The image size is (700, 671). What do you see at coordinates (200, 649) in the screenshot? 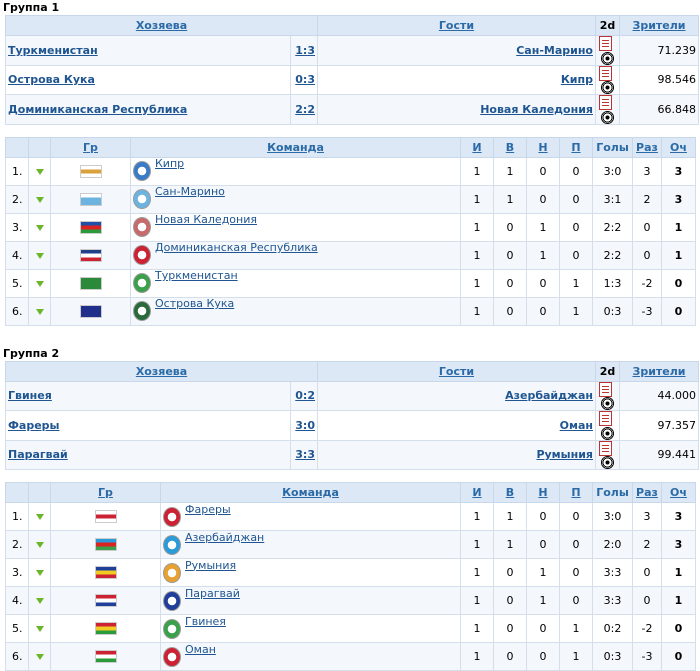
I see `team-link: Оман` at bounding box center [200, 649].